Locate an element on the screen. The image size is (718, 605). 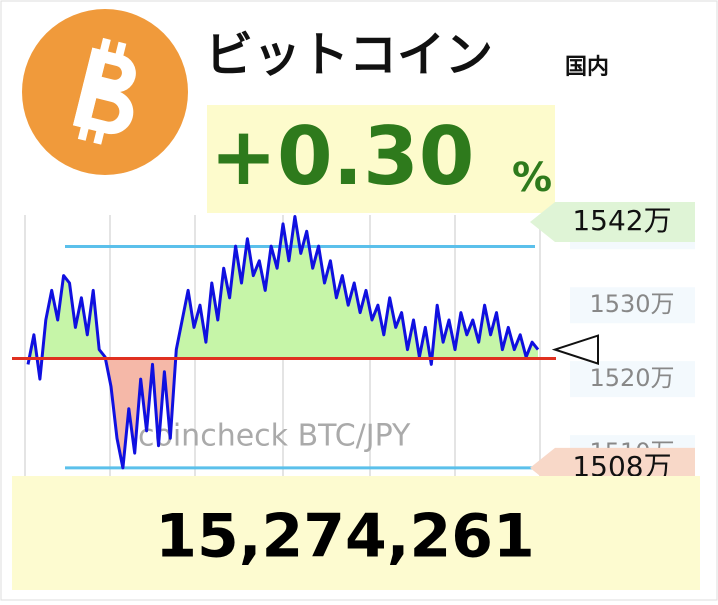
change-box is located at coordinates (381, 159).